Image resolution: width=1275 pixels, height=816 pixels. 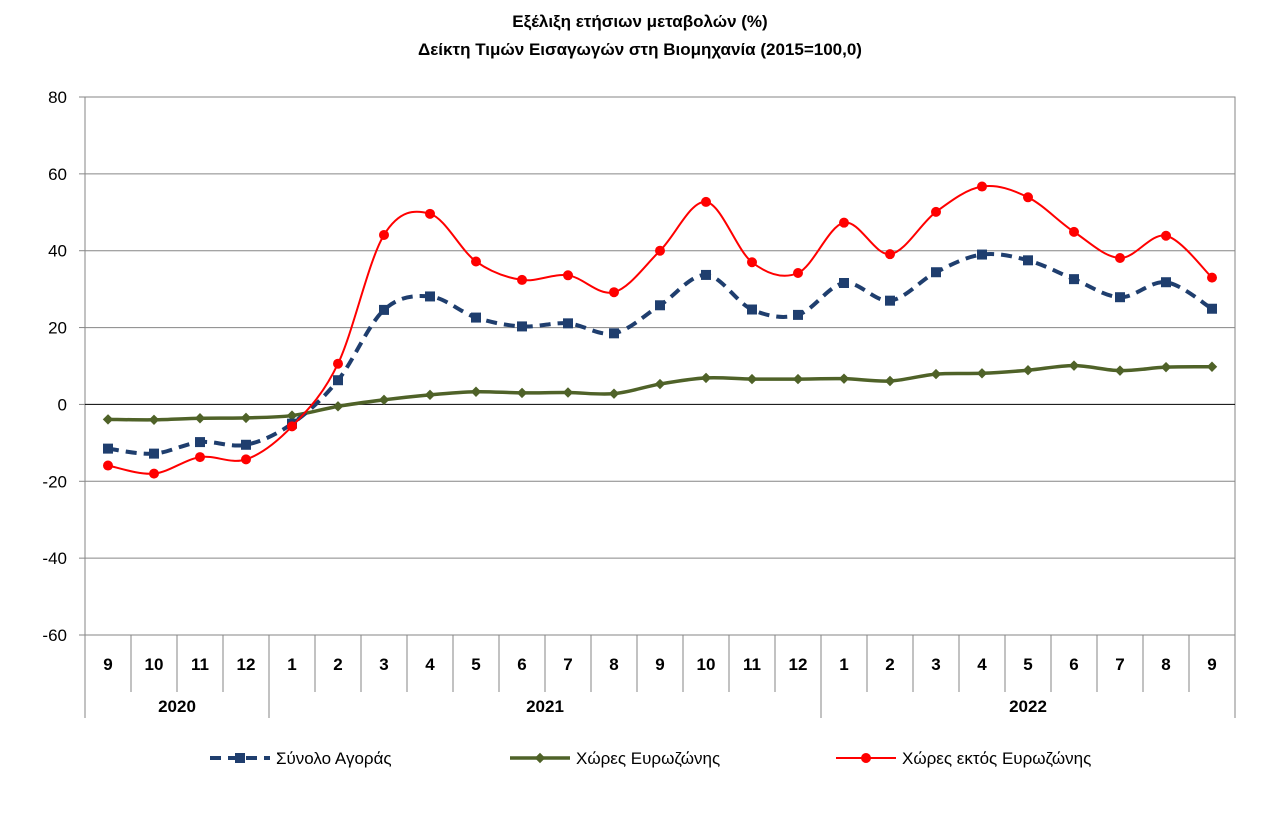 I want to click on year-label: 2021, so click(x=545, y=706).